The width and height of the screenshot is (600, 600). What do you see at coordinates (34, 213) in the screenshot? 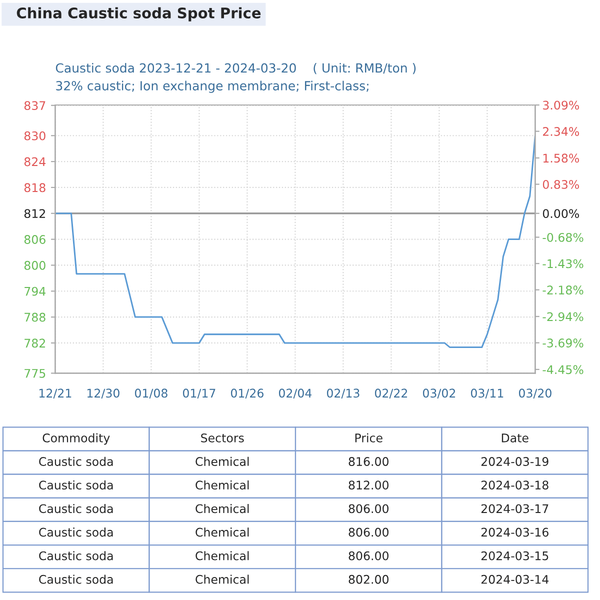
I see `y-tick-label: 812` at bounding box center [34, 213].